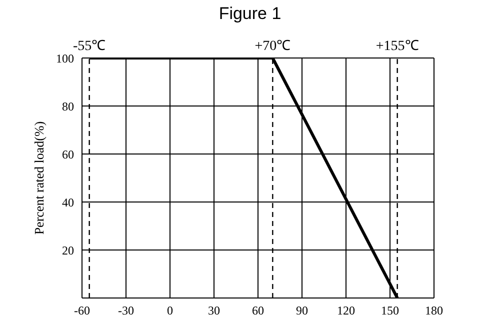 The width and height of the screenshot is (500, 320). Describe the element at coordinates (214, 311) in the screenshot. I see `x-tick-label: 30` at that location.